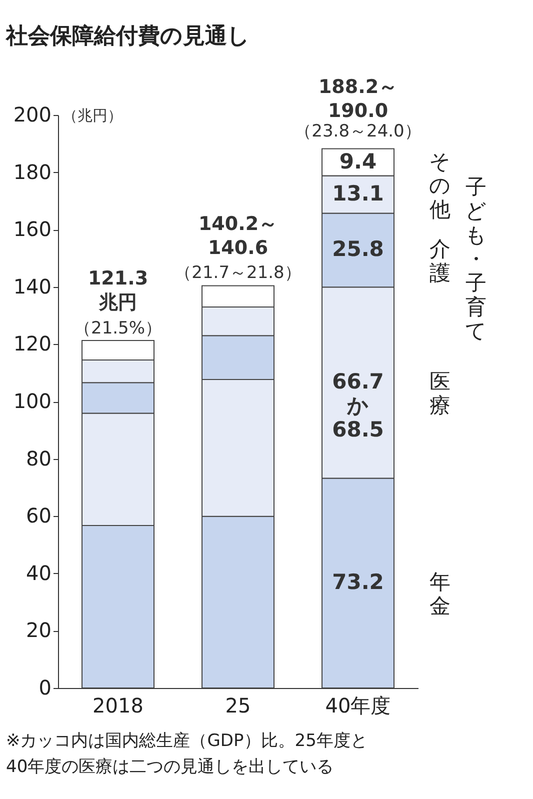 This screenshot has height=799, width=533. What do you see at coordinates (440, 594) in the screenshot?
I see `series-label: 年金` at bounding box center [440, 594].